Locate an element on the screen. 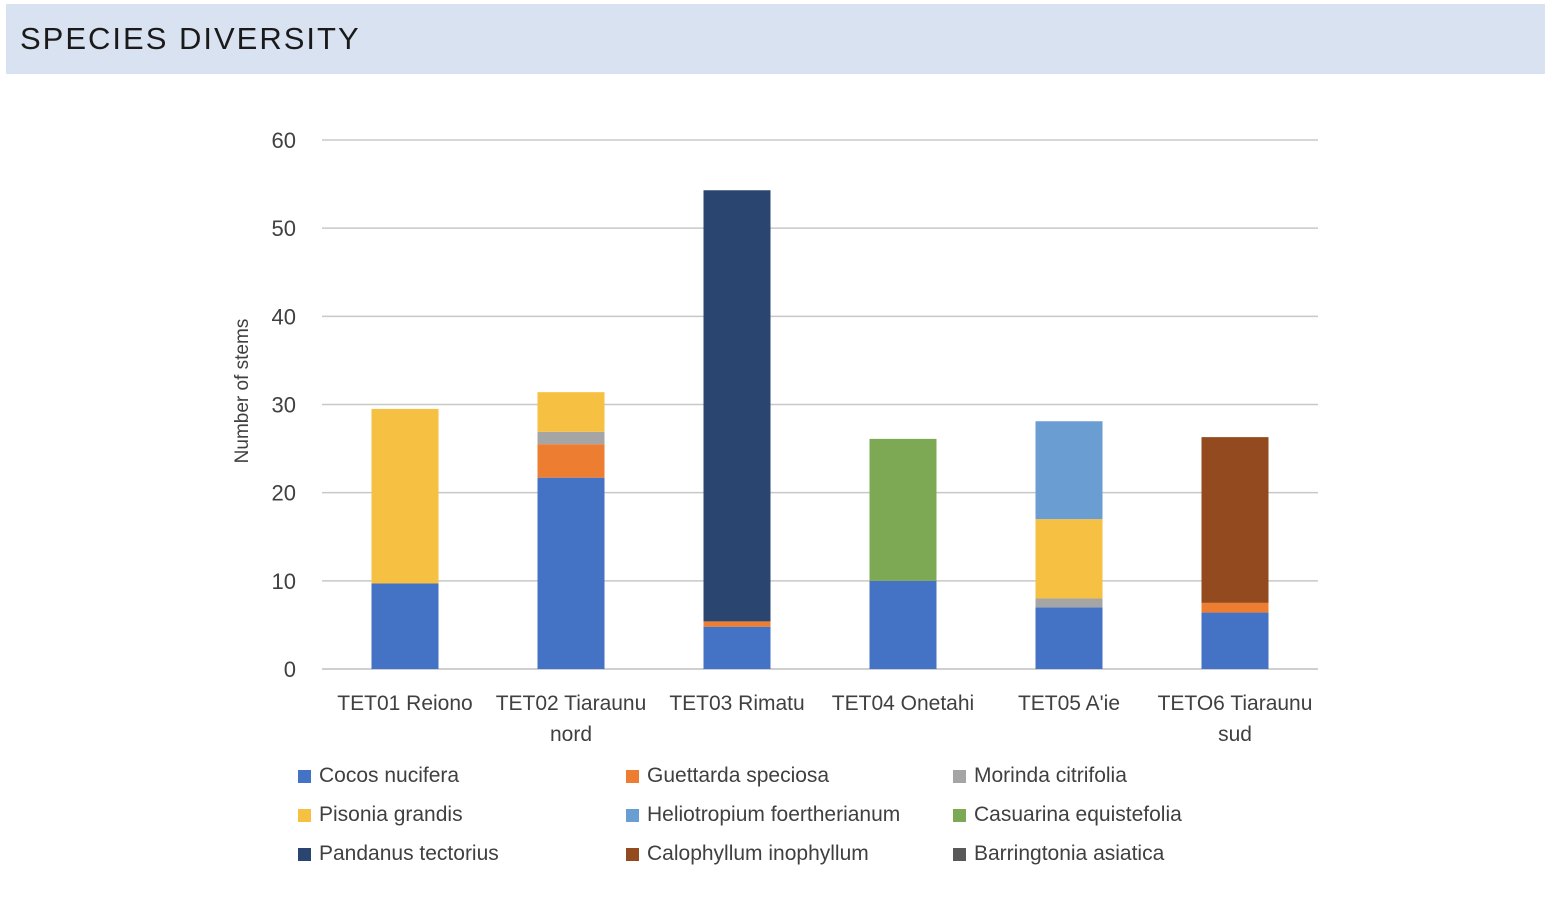  legend-item: Morinda citrifolia is located at coordinates (1040, 776).